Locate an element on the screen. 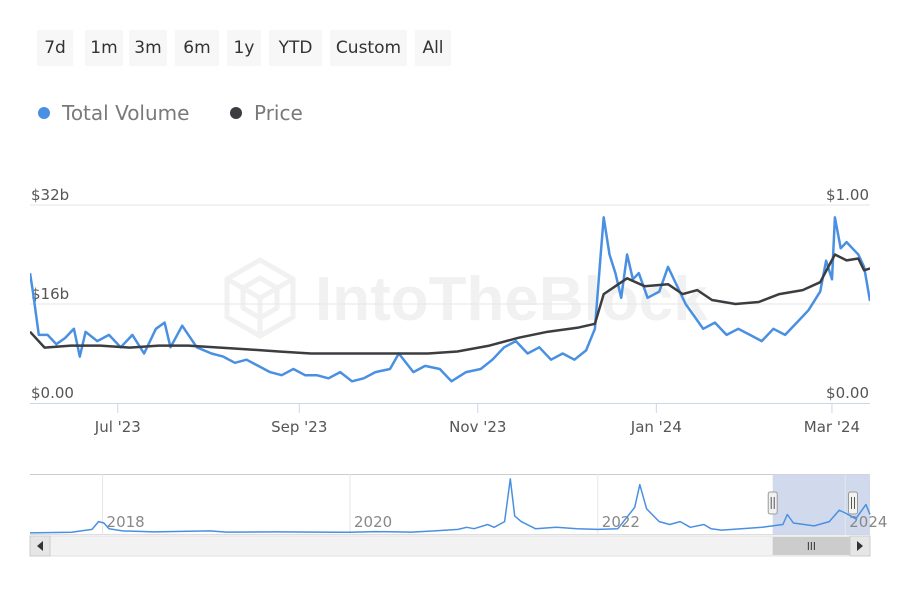 The width and height of the screenshot is (900, 600). y-left-tick-label: $32b is located at coordinates (50, 195).